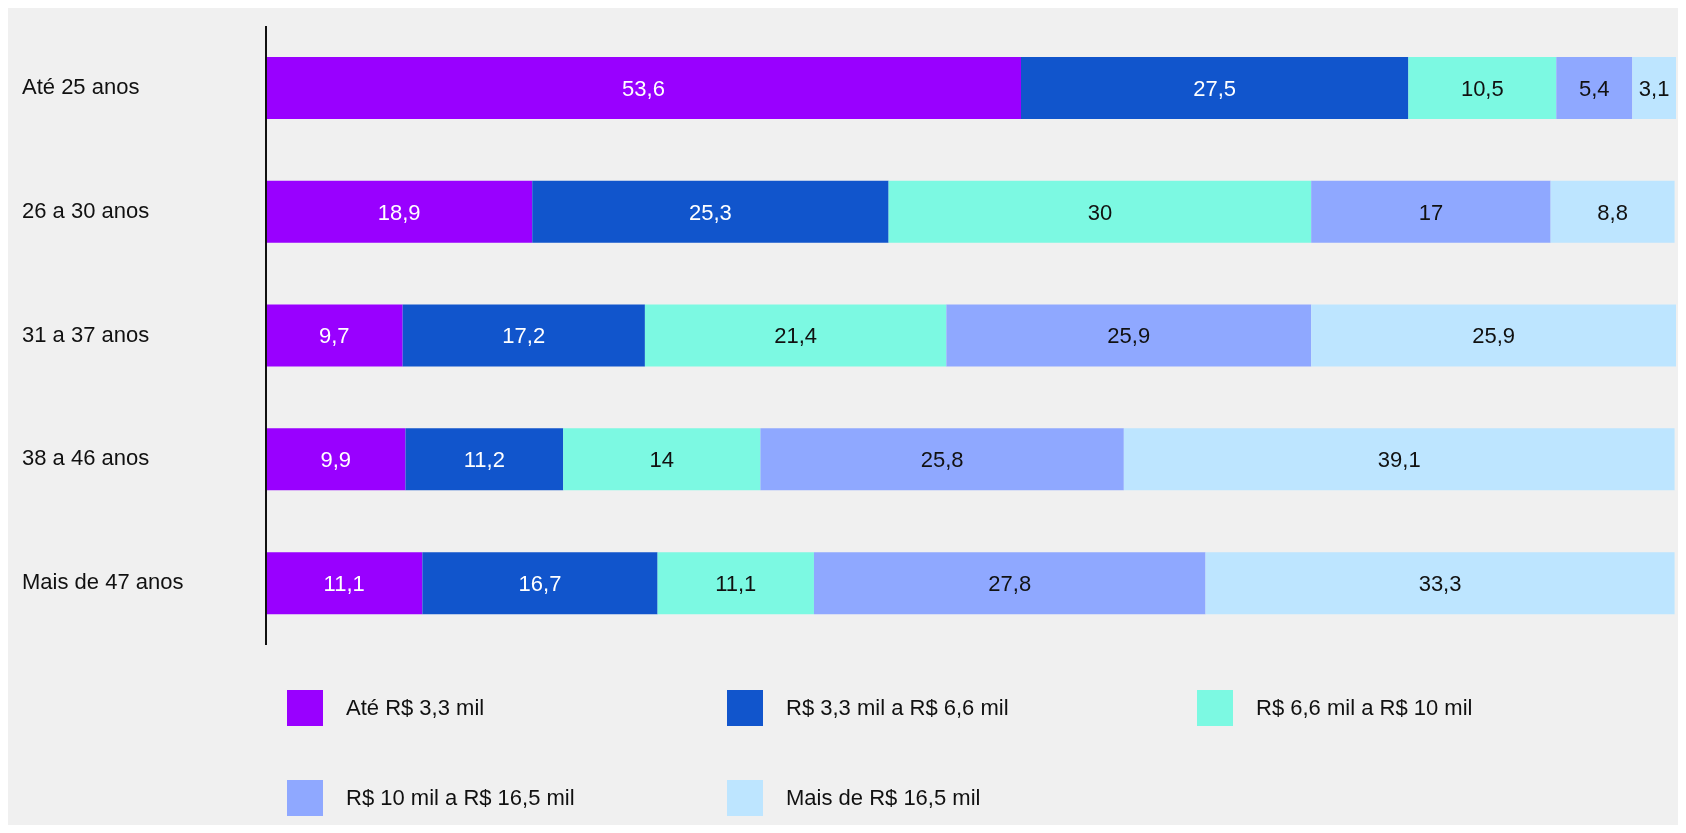 The image size is (1686, 833). Describe the element at coordinates (86, 210) in the screenshot. I see `y-tick-label: 26 a 30 anos` at that location.